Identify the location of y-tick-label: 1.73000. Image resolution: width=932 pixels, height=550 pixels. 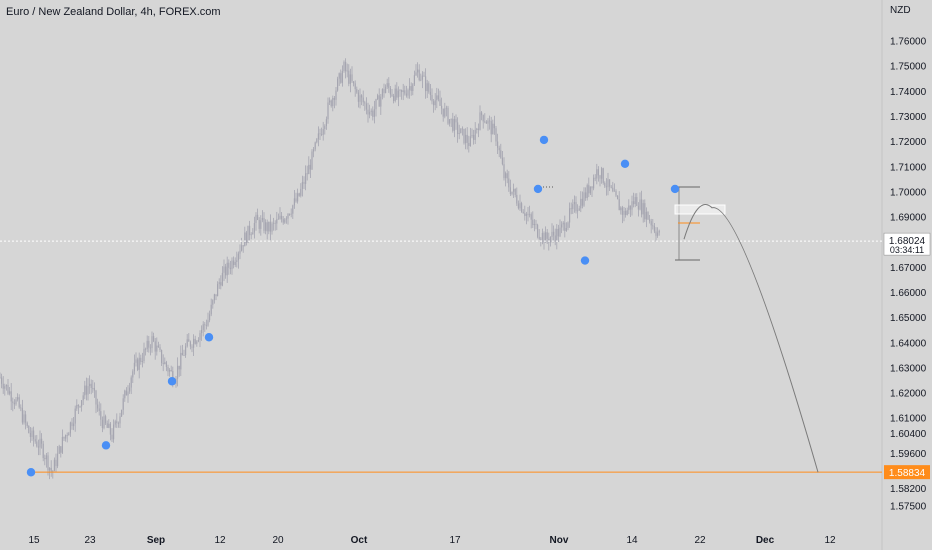
(908, 117).